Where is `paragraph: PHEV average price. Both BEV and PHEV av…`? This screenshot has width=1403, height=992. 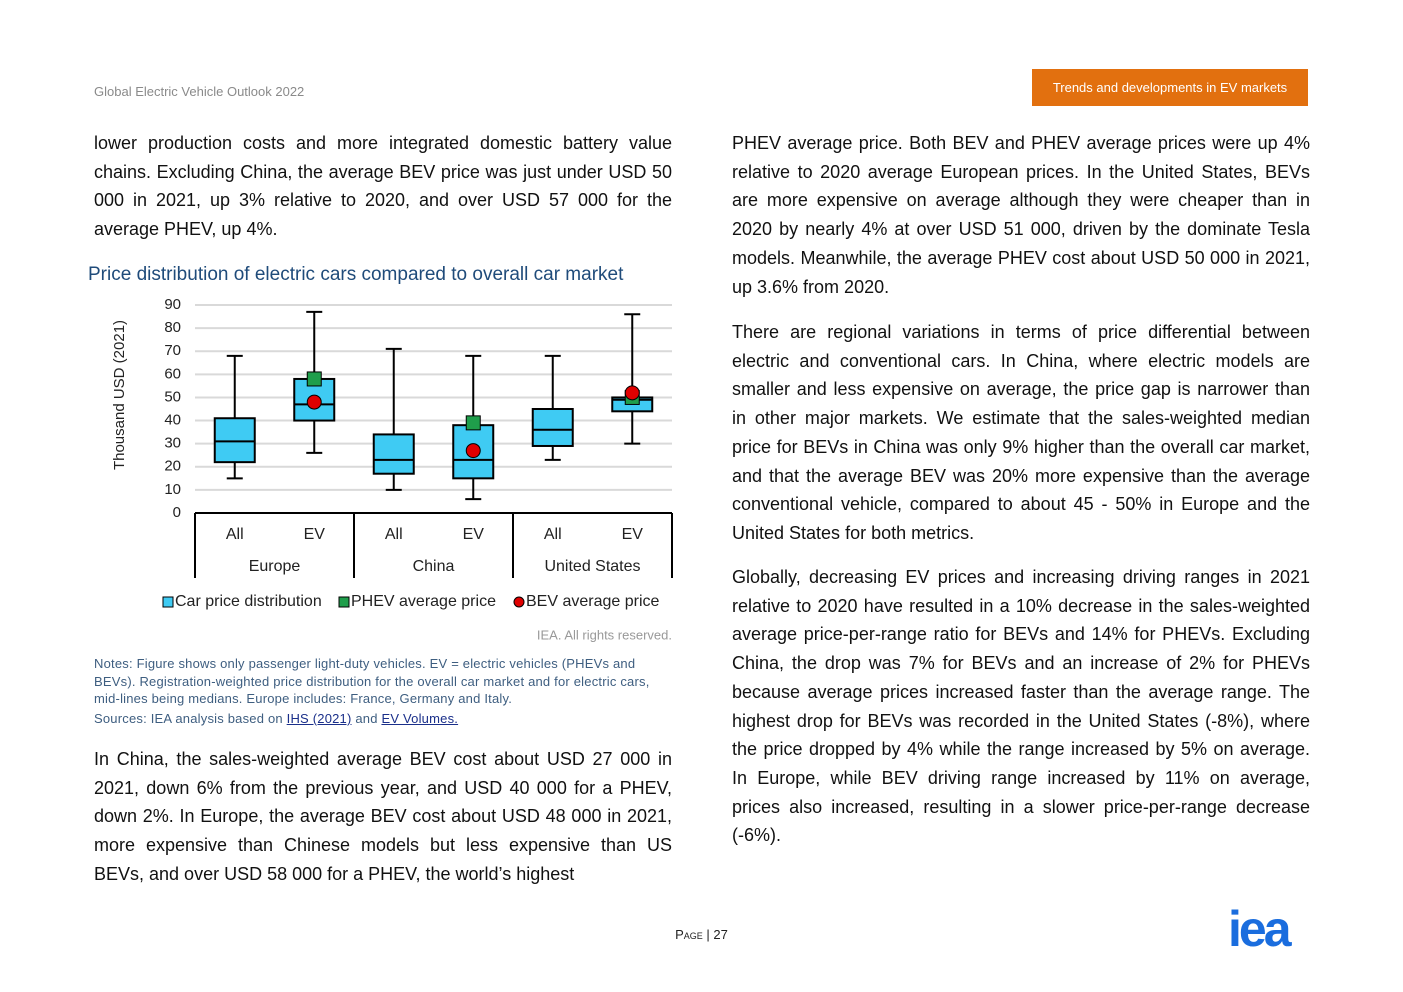 paragraph: PHEV average price. Both BEV and PHEV av… is located at coordinates (1021, 215).